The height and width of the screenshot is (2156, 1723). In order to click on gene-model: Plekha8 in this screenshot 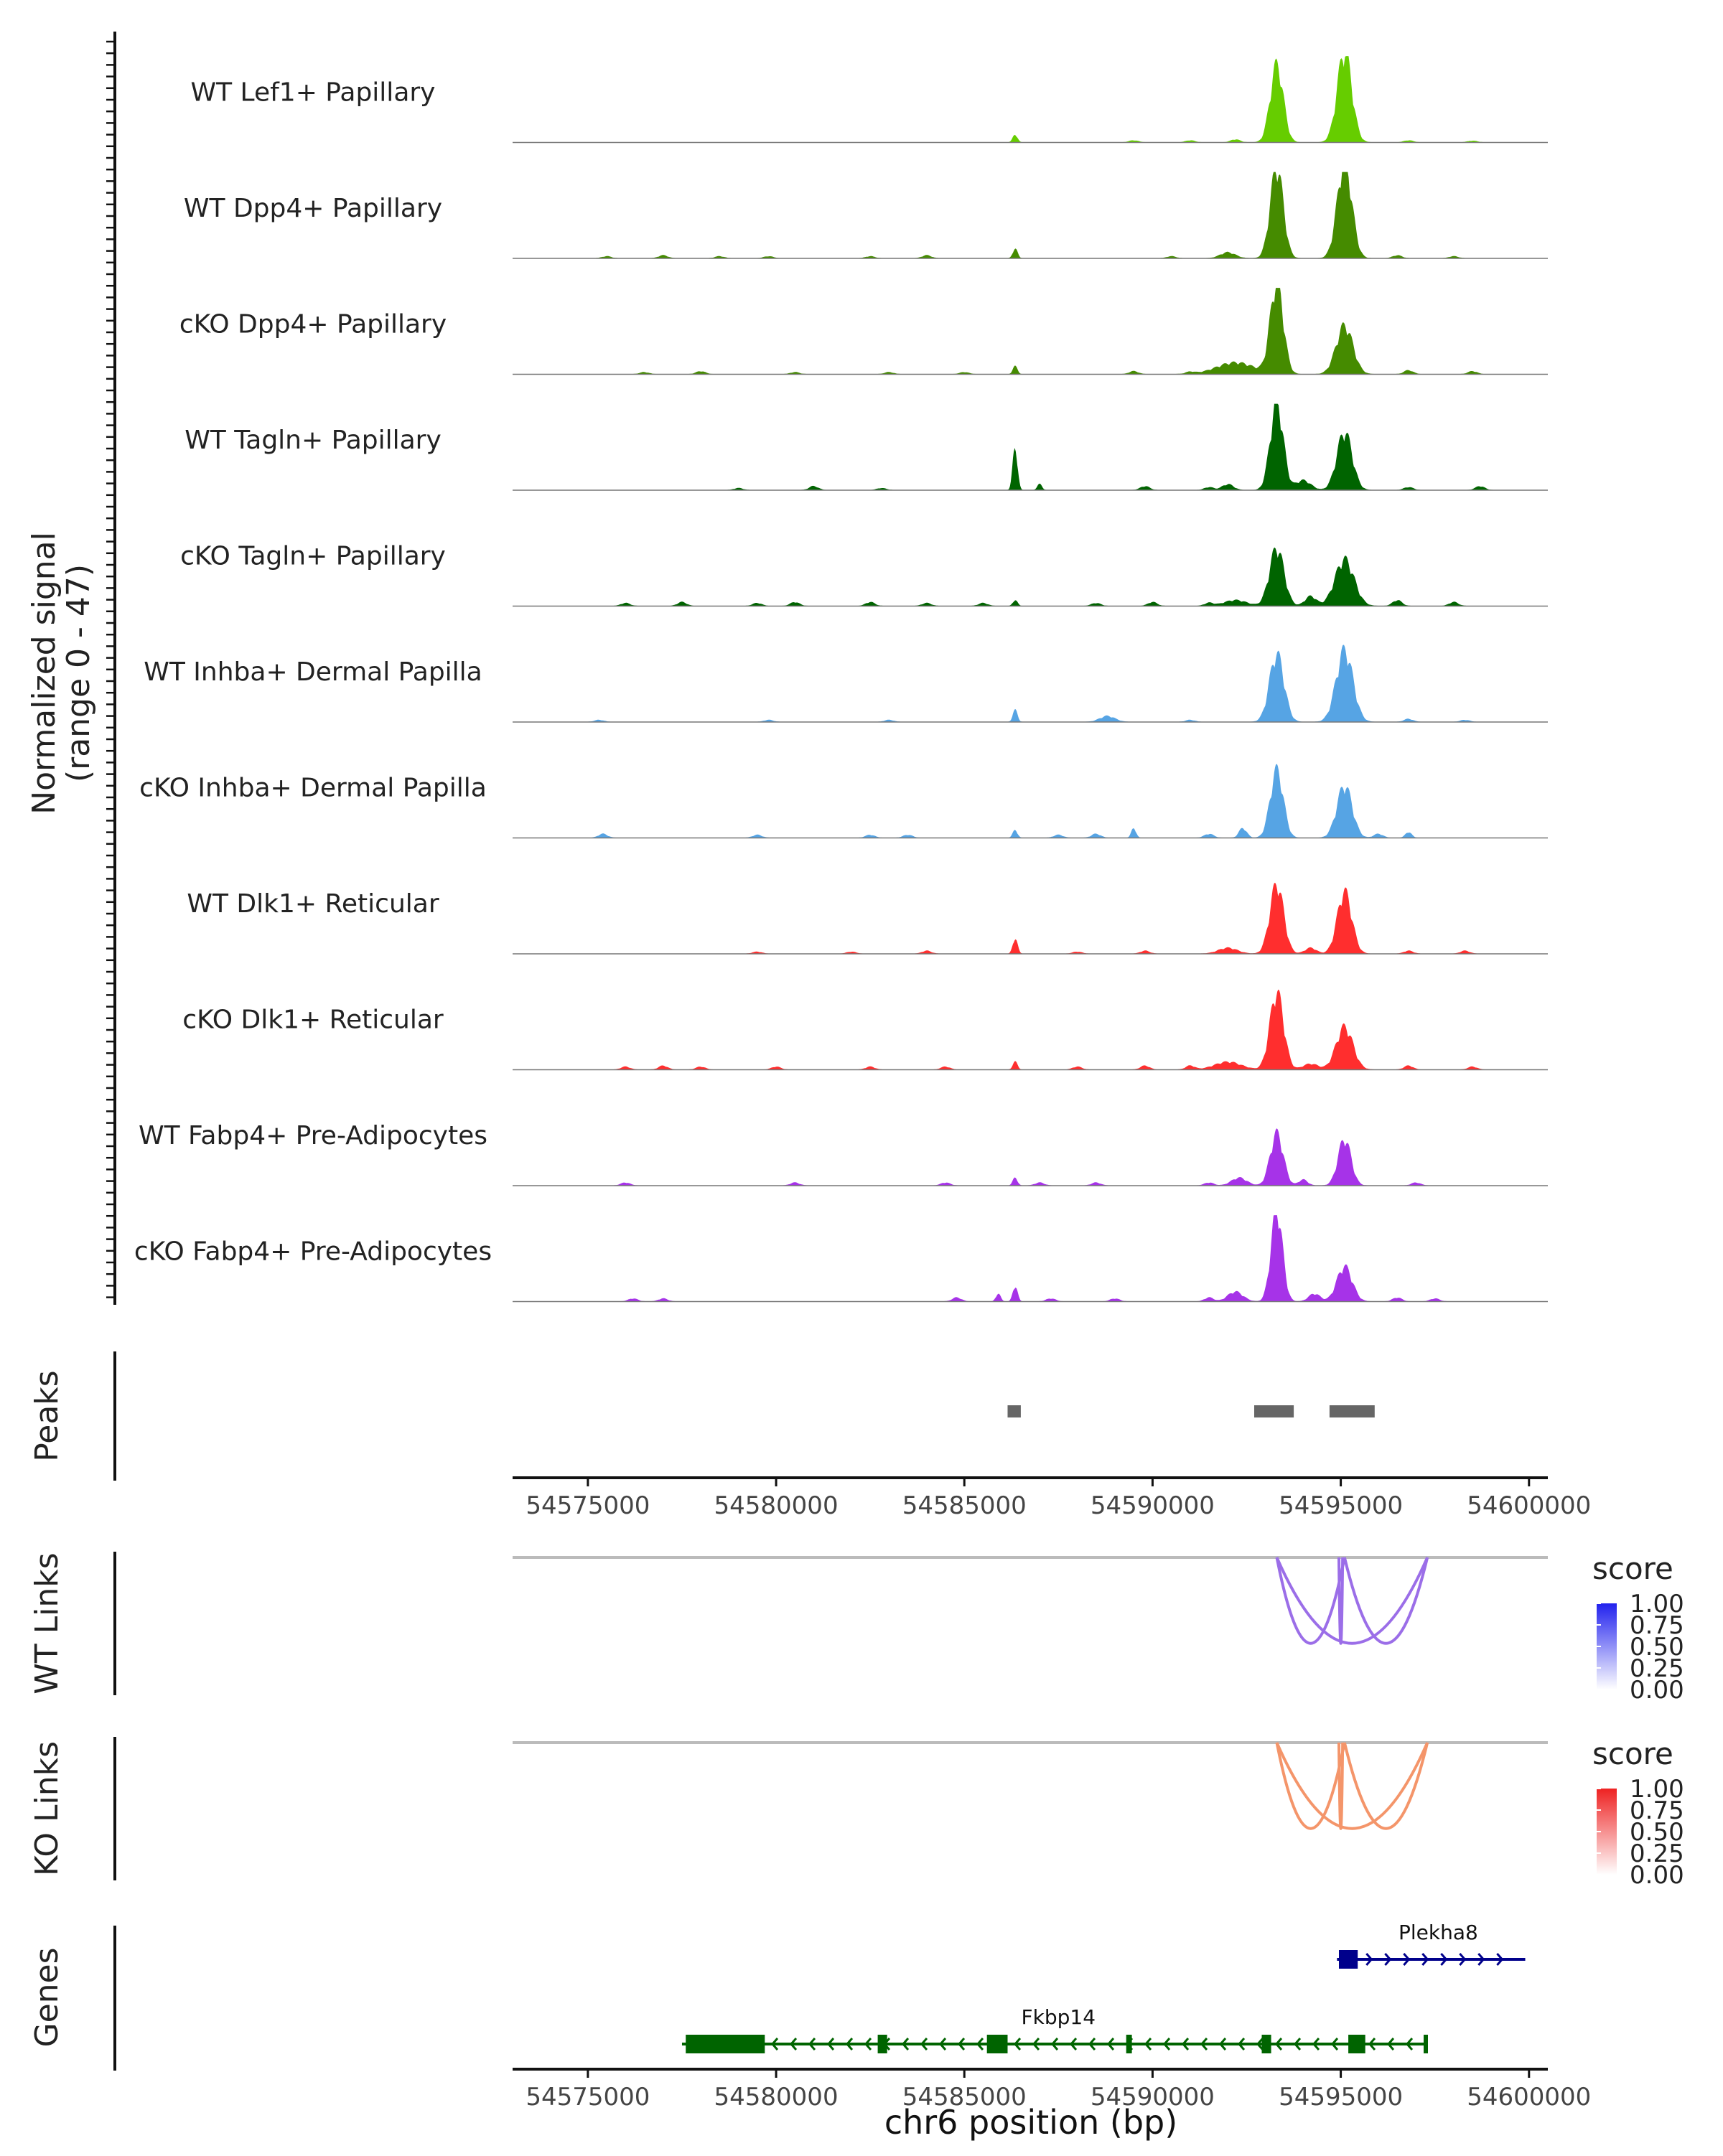, I will do `click(1431, 1945)`.